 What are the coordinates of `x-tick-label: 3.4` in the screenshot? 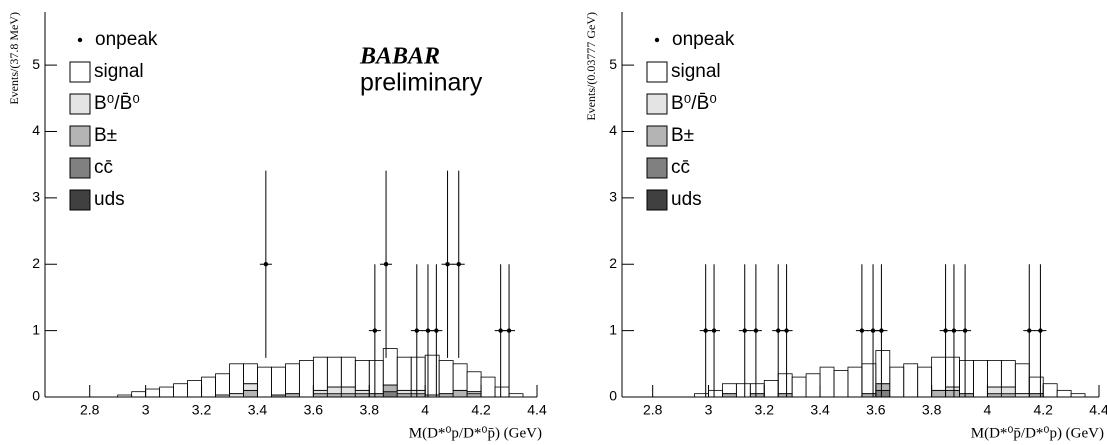 It's located at (258, 410).